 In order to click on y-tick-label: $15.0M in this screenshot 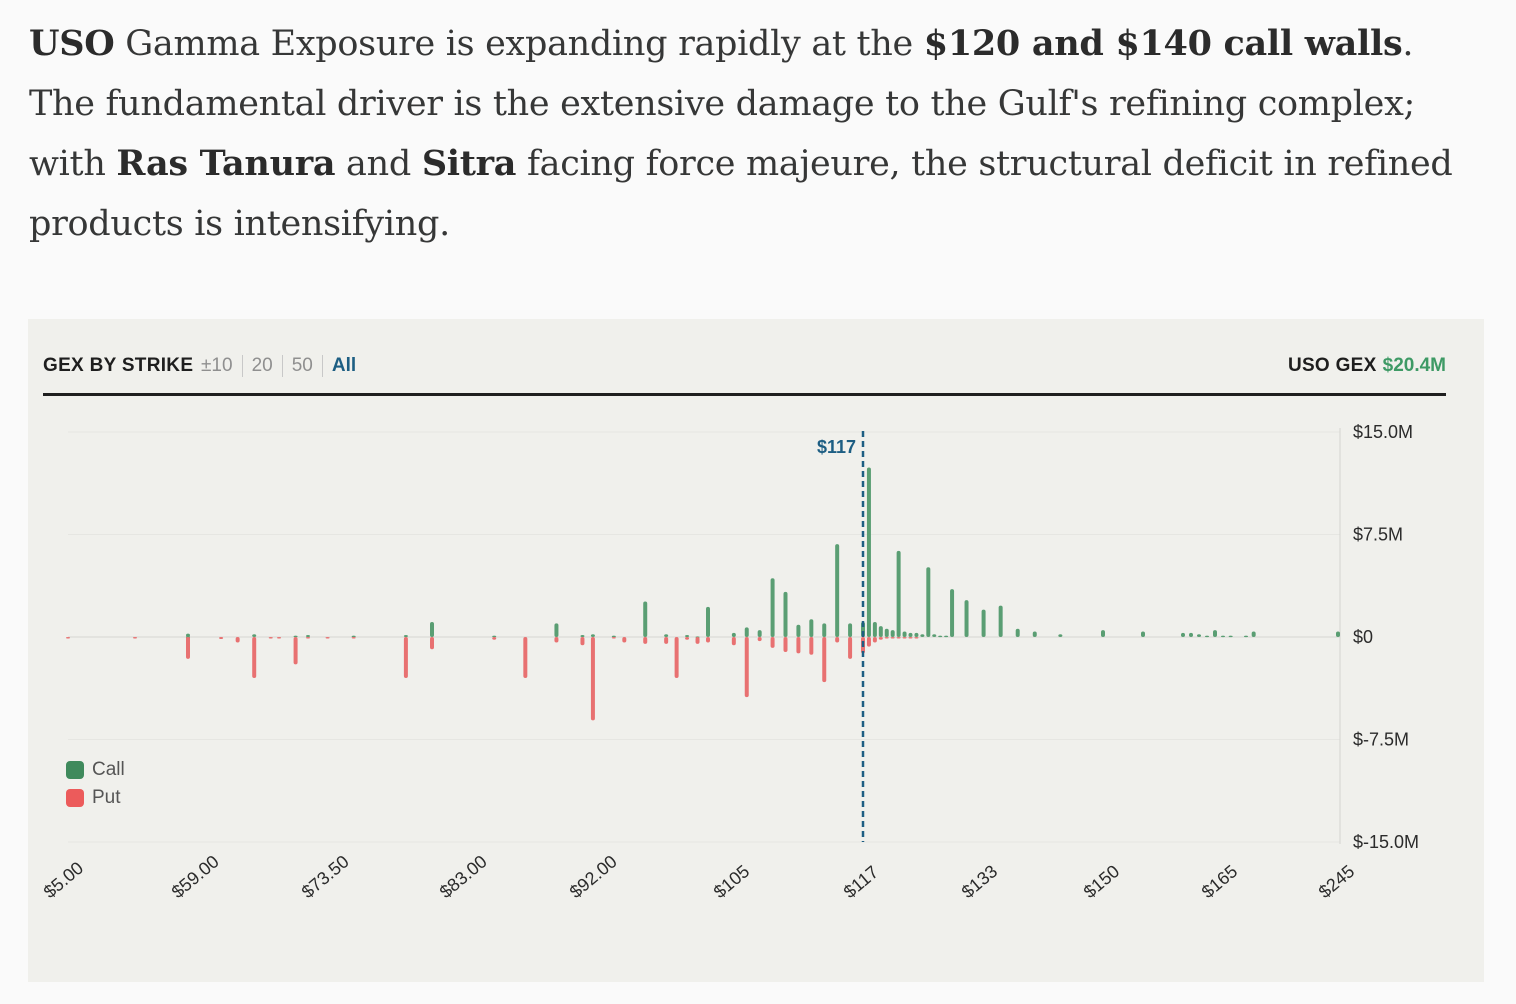, I will do `click(1383, 432)`.